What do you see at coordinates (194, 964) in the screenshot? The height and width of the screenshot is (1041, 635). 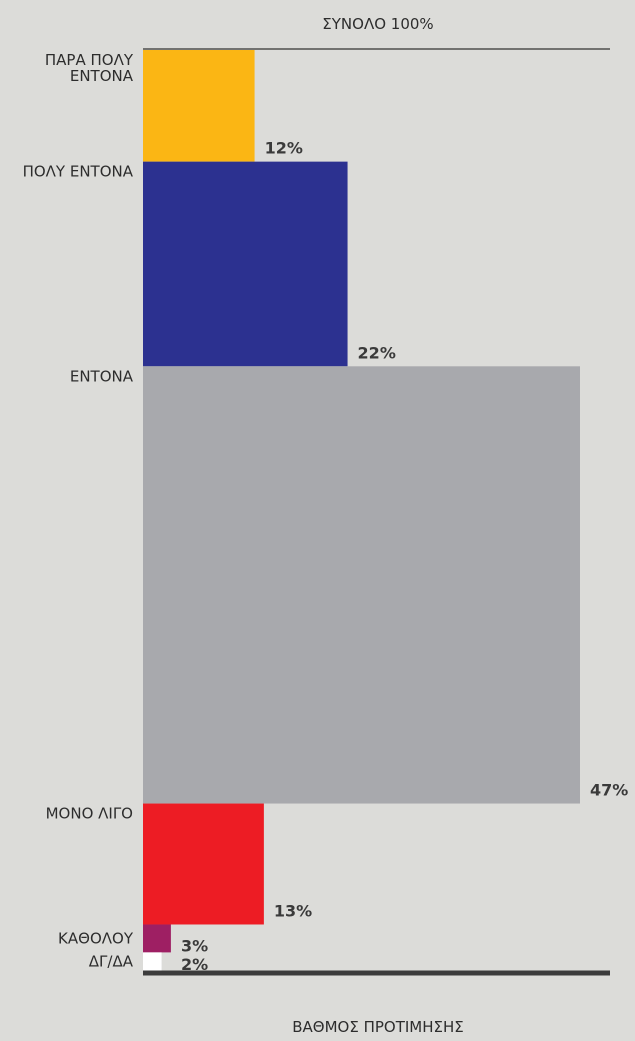 I see `value-label: 2%` at bounding box center [194, 964].